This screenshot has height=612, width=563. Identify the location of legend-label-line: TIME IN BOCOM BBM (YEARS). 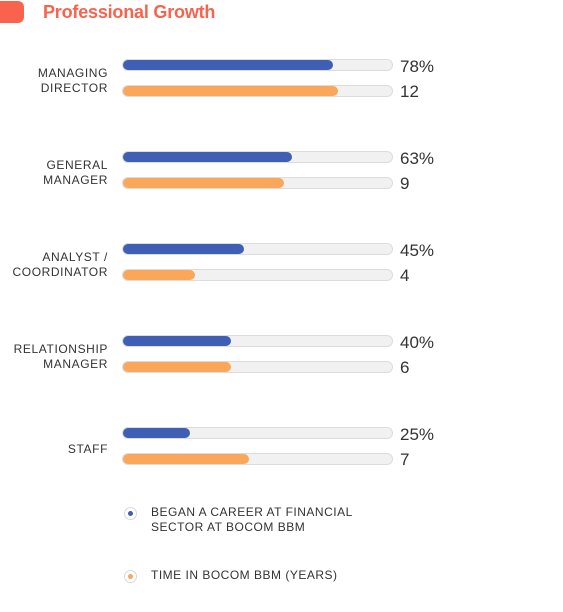
(244, 575).